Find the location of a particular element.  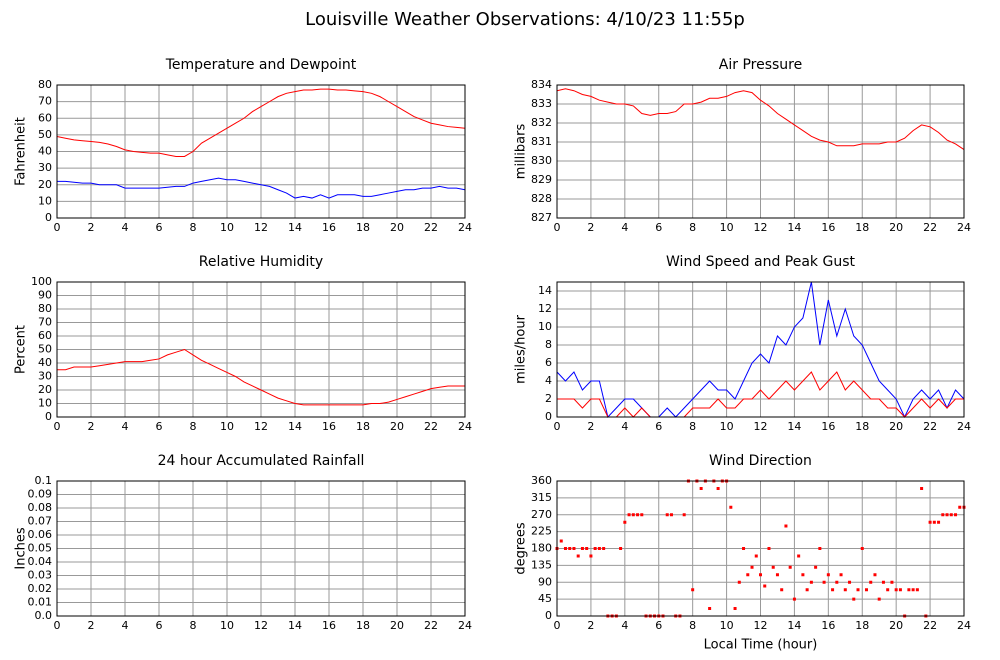

y-tick-label: 0.06 is located at coordinates (40, 534).